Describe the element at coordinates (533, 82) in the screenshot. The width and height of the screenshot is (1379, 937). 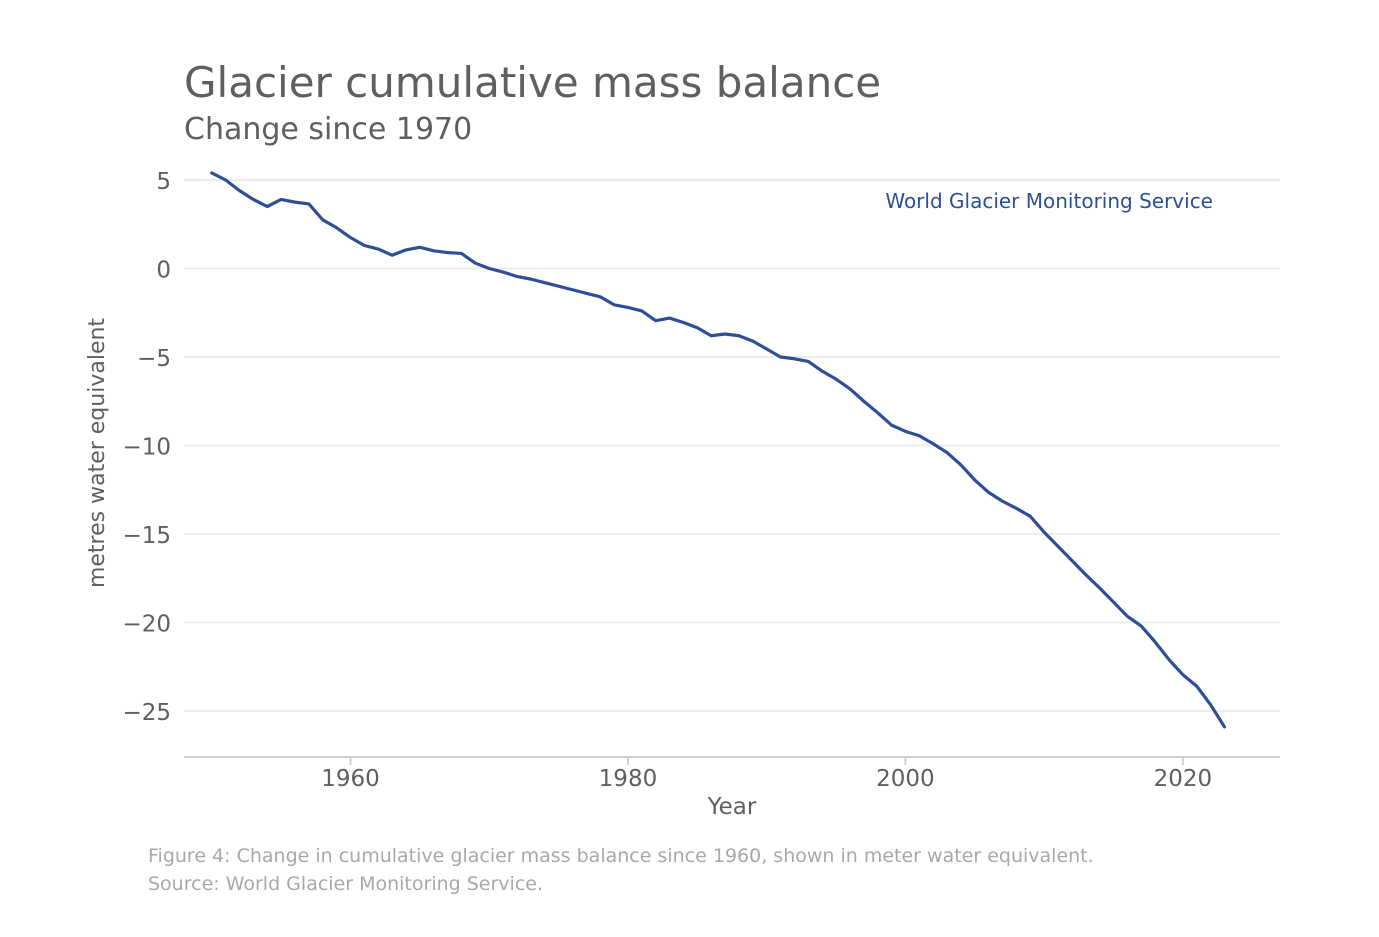
I see `chart-title: Glacier cumulative mass balance` at that location.